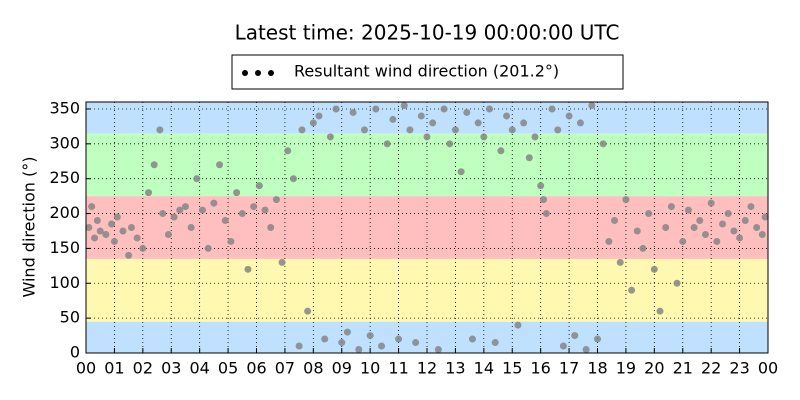 The image size is (800, 400). I want to click on x-tick-label: 15, so click(512, 368).